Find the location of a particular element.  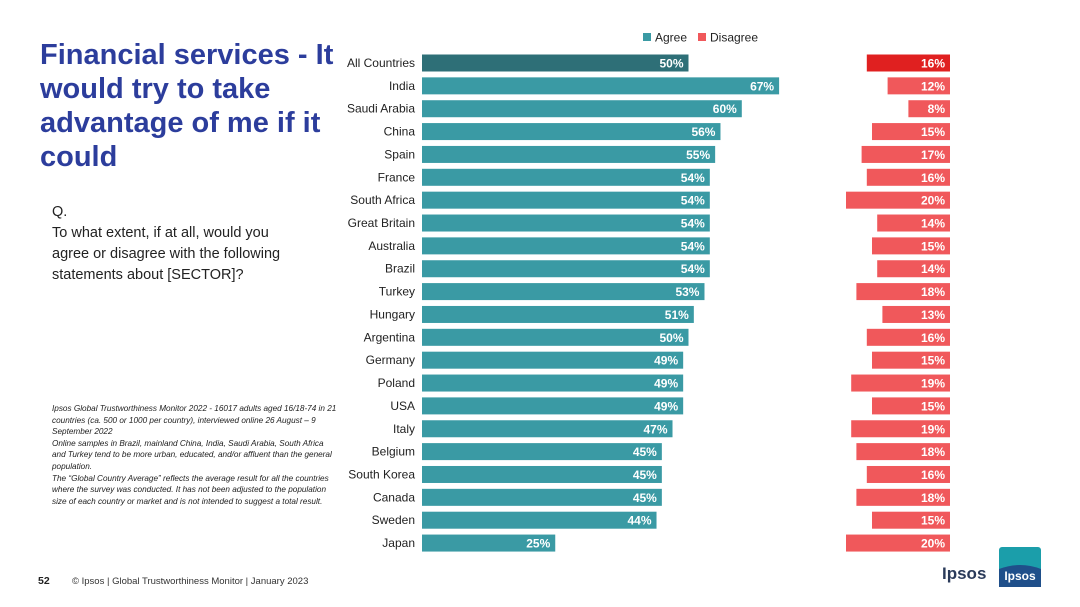

agree-bar-all-countries is located at coordinates (555, 63).